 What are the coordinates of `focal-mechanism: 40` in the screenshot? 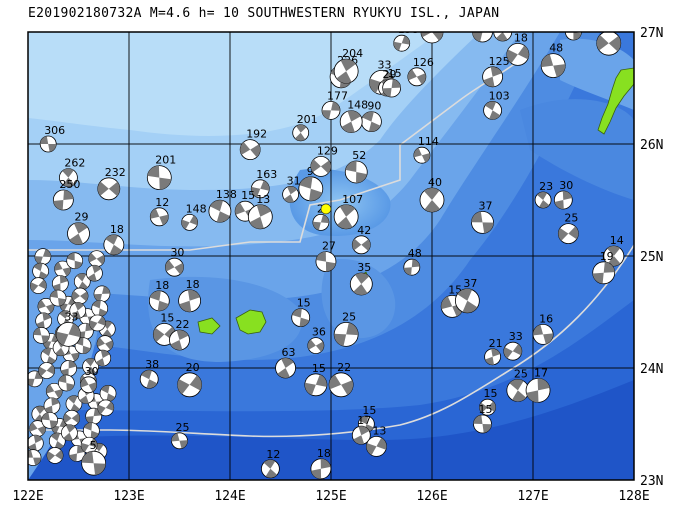 It's located at (432, 194).